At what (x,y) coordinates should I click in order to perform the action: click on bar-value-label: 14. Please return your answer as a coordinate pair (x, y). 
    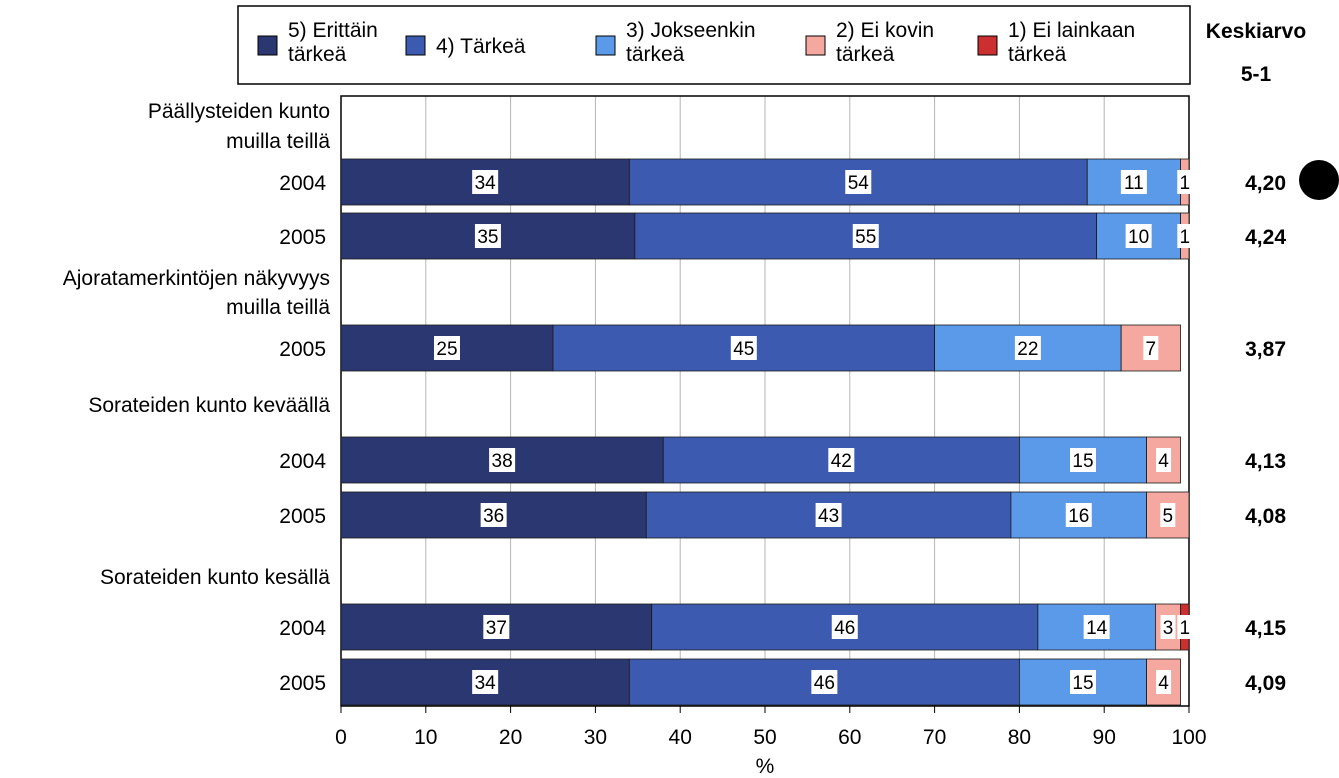
    Looking at the image, I should click on (1097, 628).